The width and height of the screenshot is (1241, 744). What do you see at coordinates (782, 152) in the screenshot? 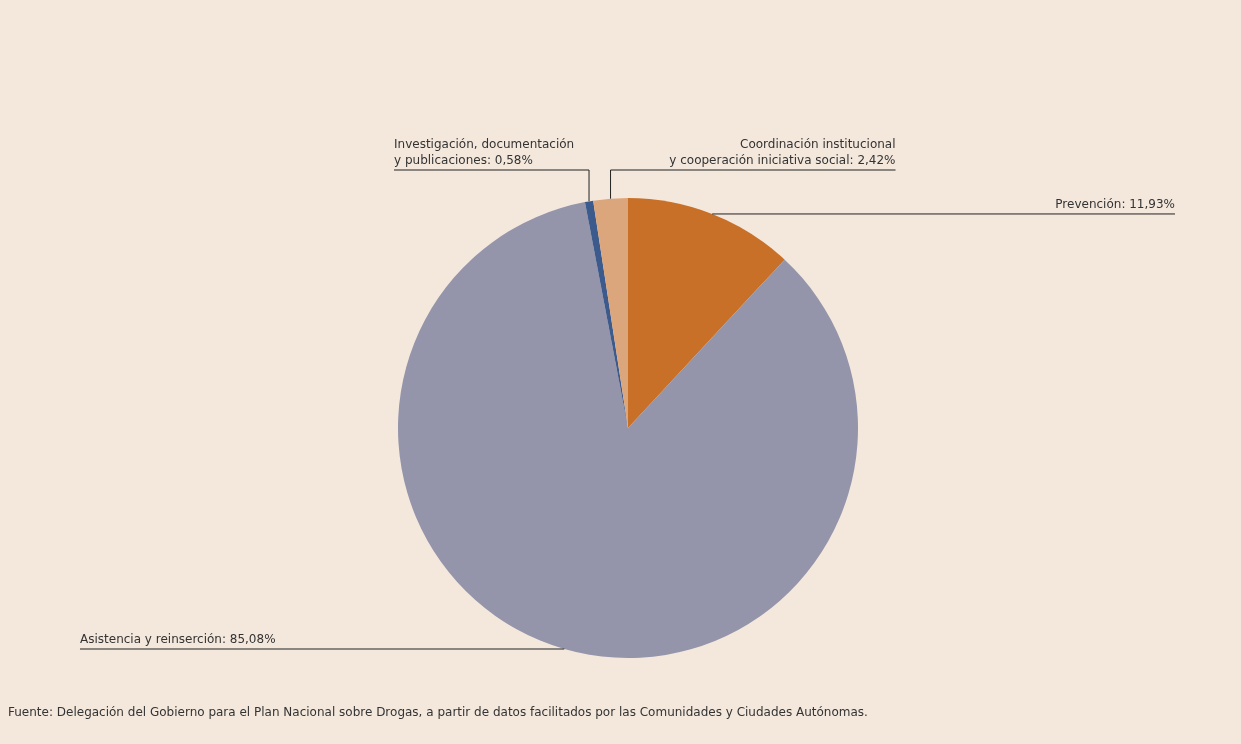
I see `slice-label: Coordinación institucional y cooperación iniciativa social: 2,42%` at bounding box center [782, 152].